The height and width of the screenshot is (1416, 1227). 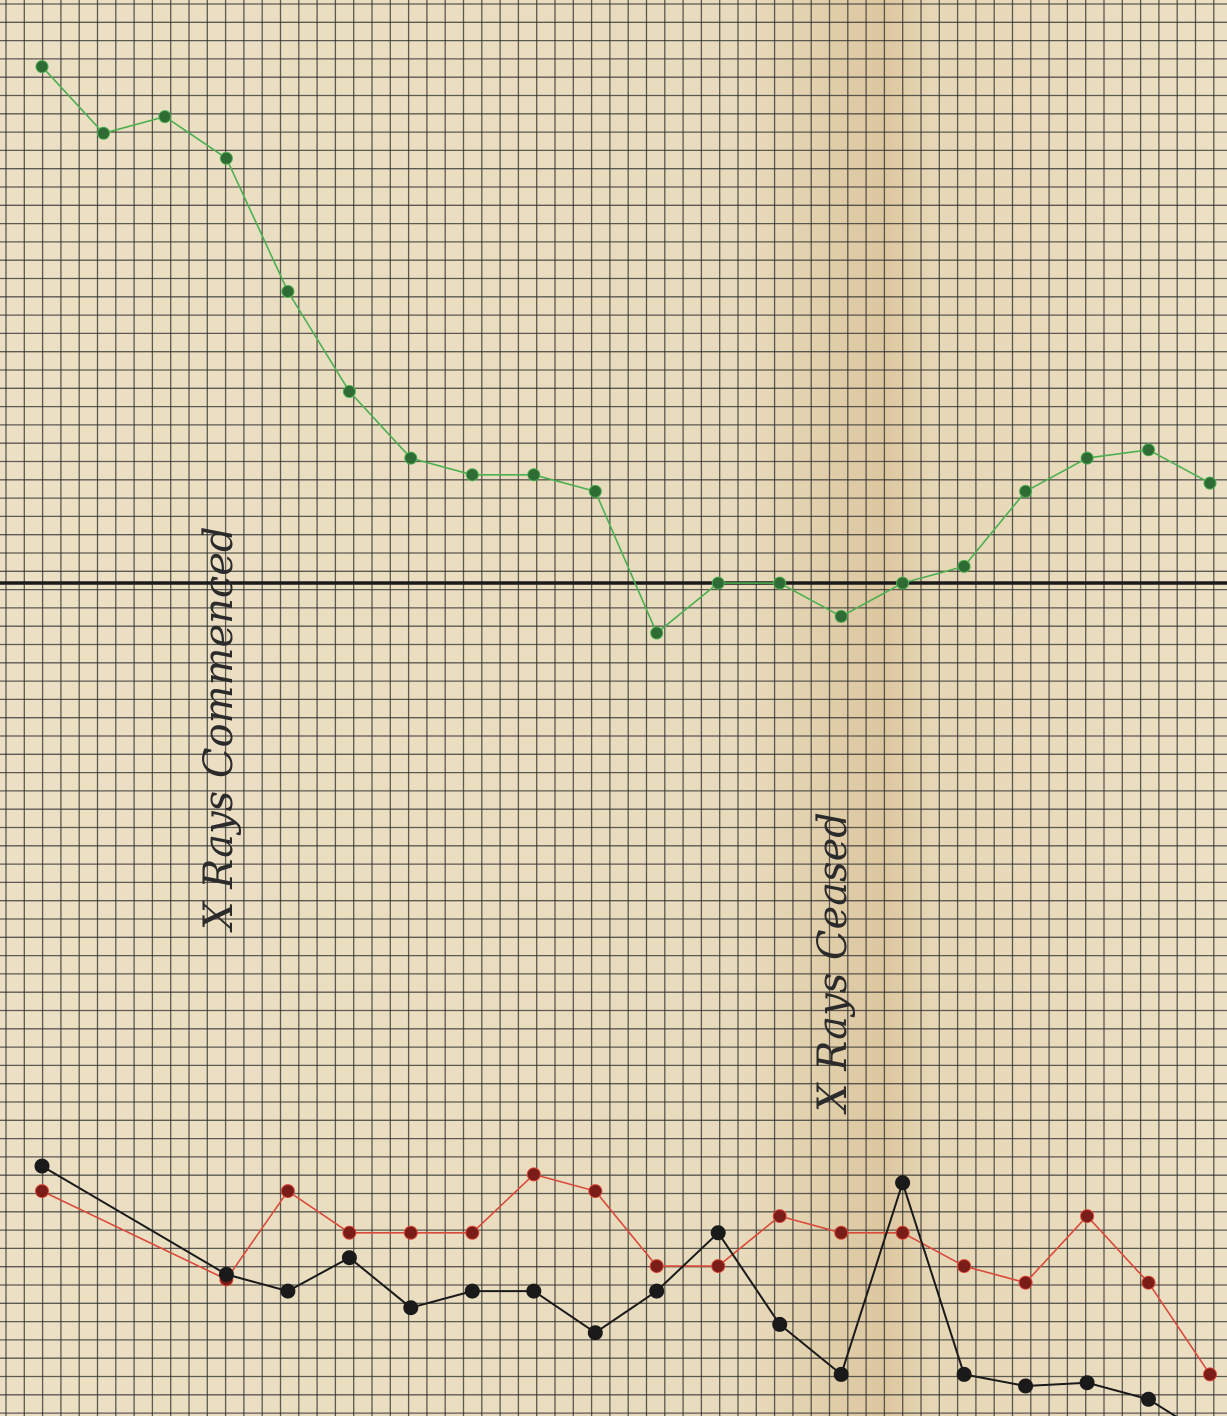 I want to click on series-red, so click(x=626, y=1274).